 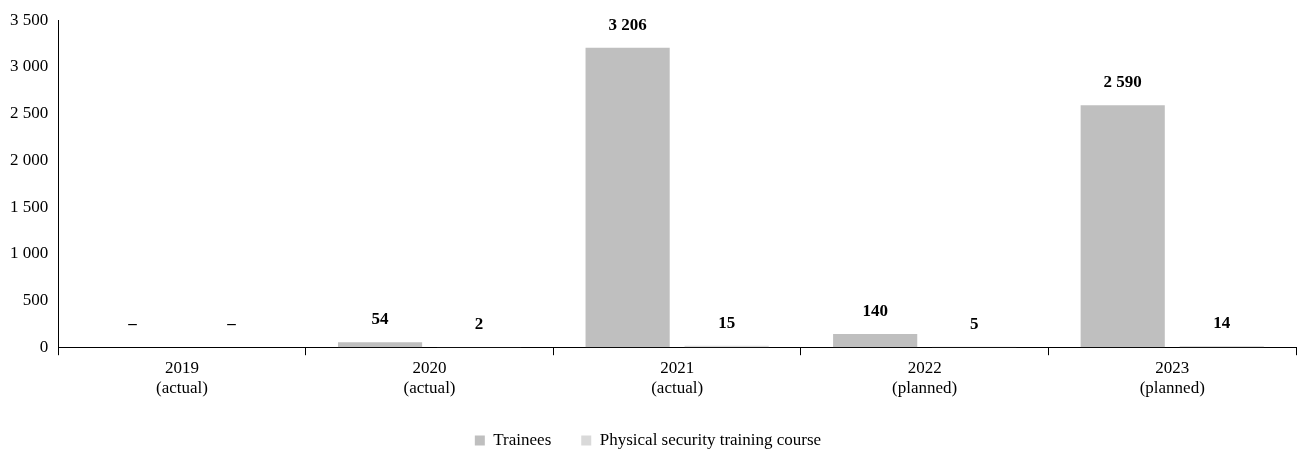 What do you see at coordinates (627, 24) in the screenshot?
I see `data-label: 3 206` at bounding box center [627, 24].